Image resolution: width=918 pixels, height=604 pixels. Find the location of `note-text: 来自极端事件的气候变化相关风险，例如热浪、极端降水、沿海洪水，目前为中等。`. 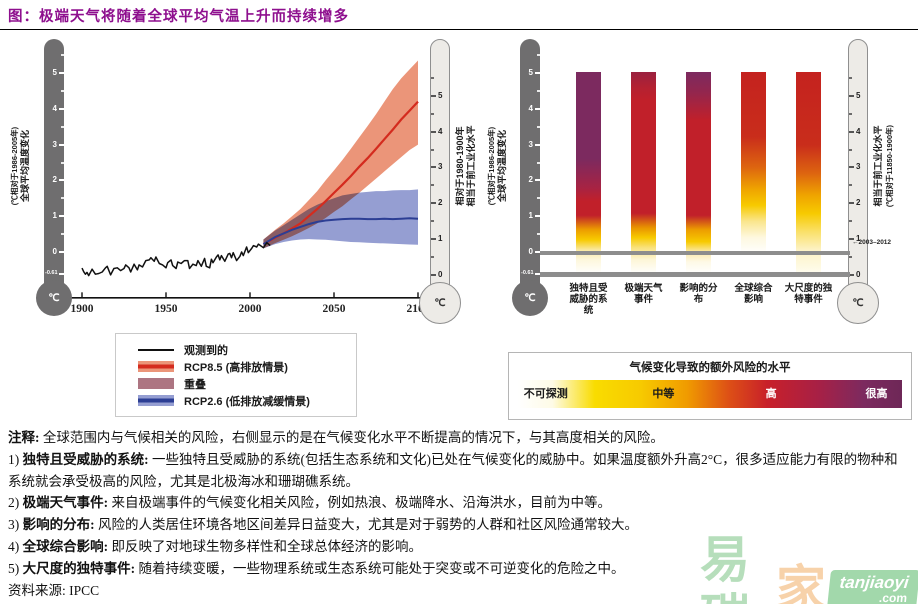

note-text: 来自极端事件的气候变化相关风险，例如热浪、极端降水、沿海洪水，目前为中等。 is located at coordinates (360, 503).